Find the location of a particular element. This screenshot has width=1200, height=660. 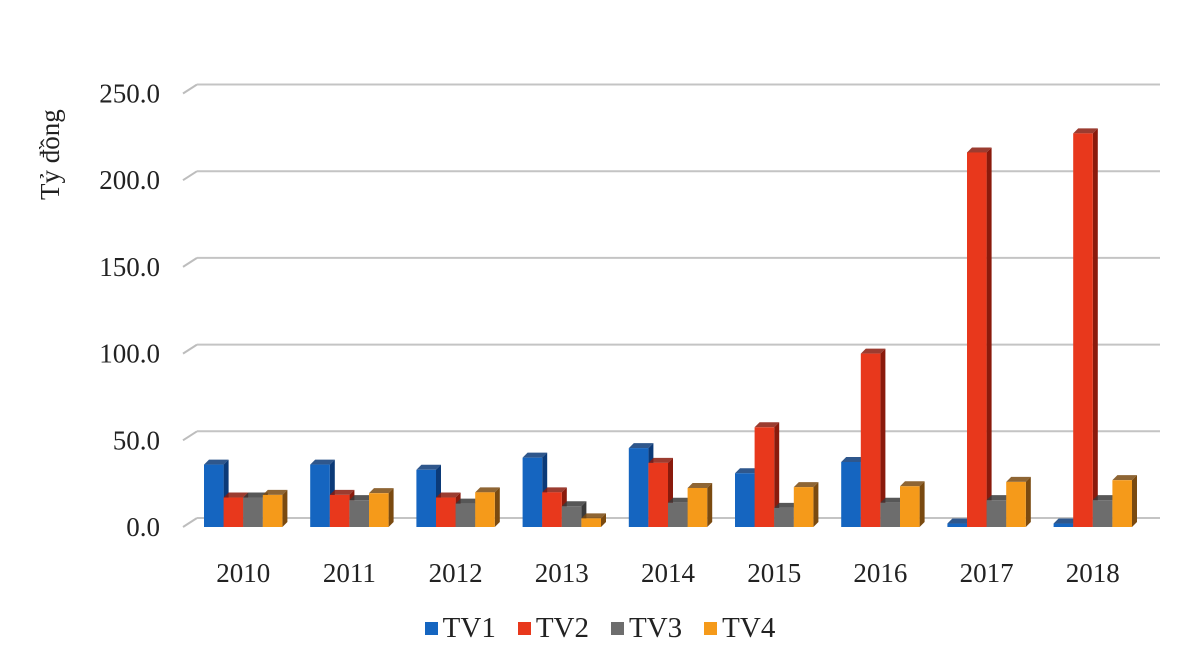

bar-tv4-2014 is located at coordinates (697, 507).